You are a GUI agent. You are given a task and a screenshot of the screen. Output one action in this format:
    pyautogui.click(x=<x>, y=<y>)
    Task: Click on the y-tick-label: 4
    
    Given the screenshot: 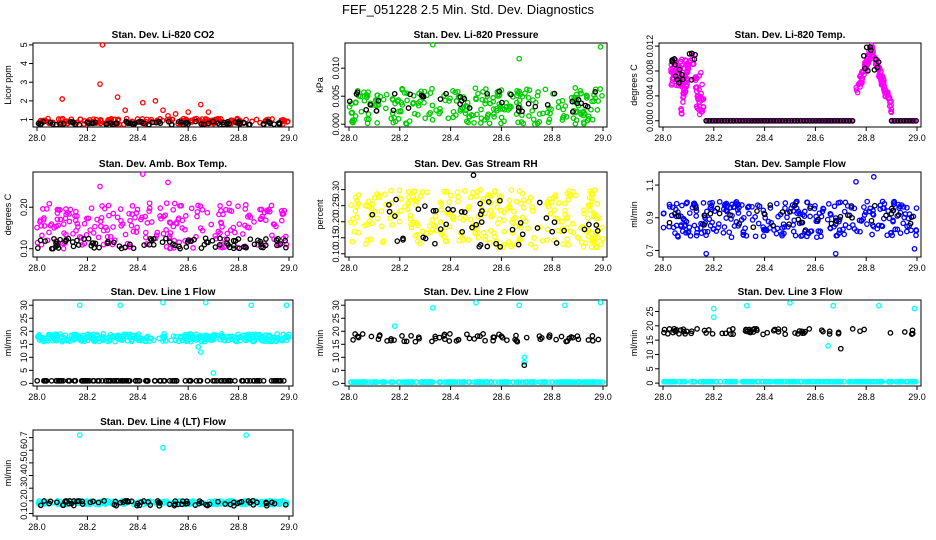 What is the action you would take?
    pyautogui.click(x=24, y=63)
    